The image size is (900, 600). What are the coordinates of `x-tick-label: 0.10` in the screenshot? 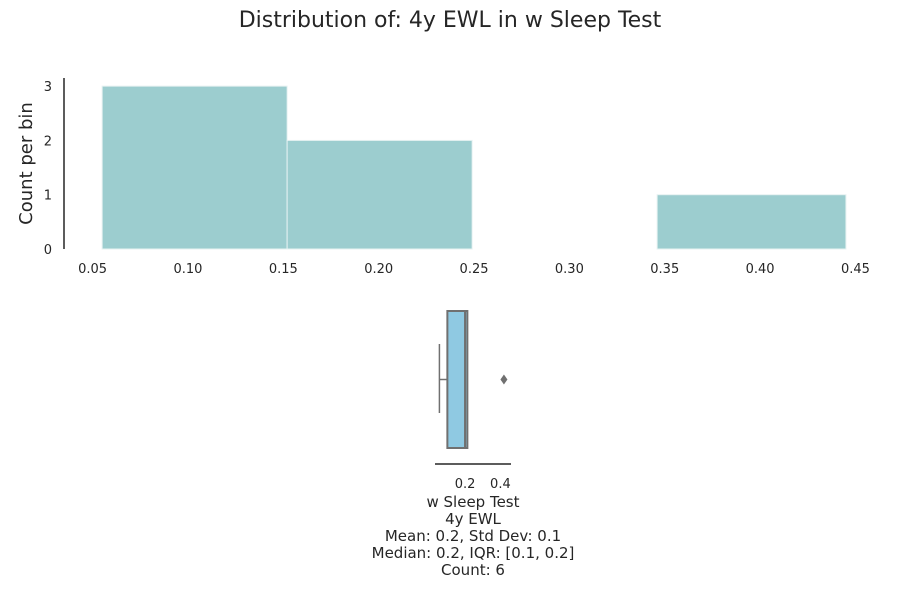 It's located at (187, 269).